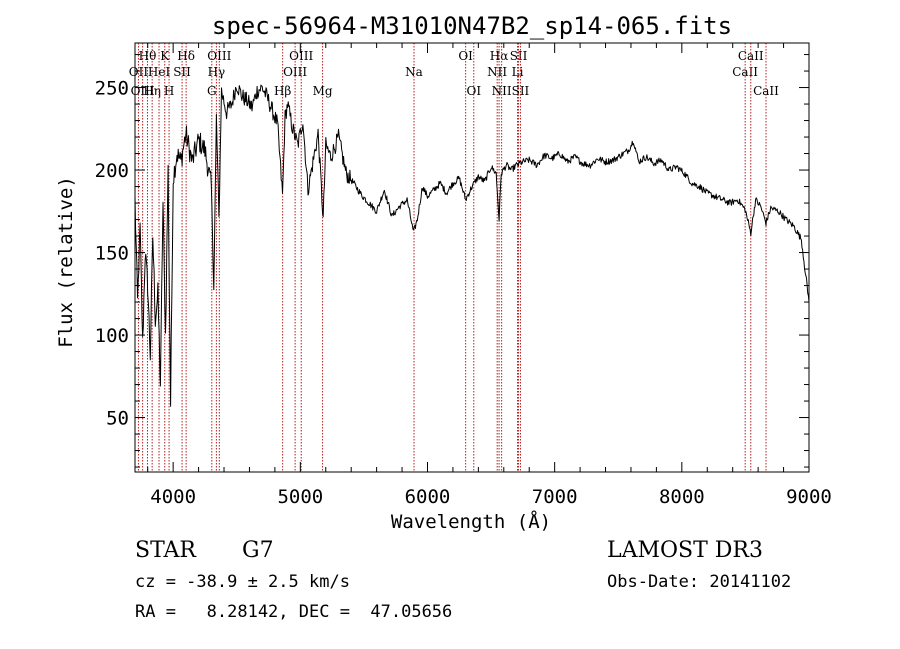  What do you see at coordinates (682, 497) in the screenshot?
I see `x-tick-label: 8000` at bounding box center [682, 497].